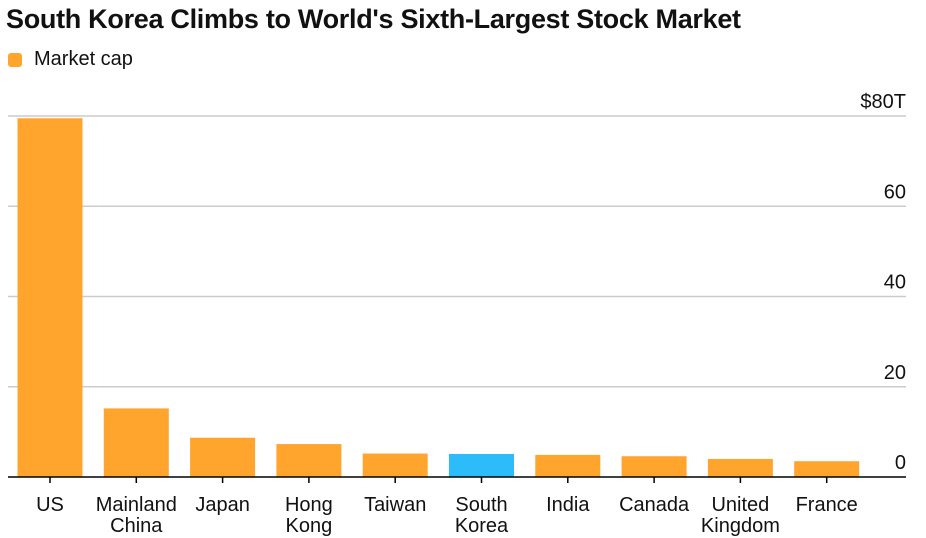  What do you see at coordinates (457, 479) in the screenshot?
I see `x-axis` at bounding box center [457, 479].